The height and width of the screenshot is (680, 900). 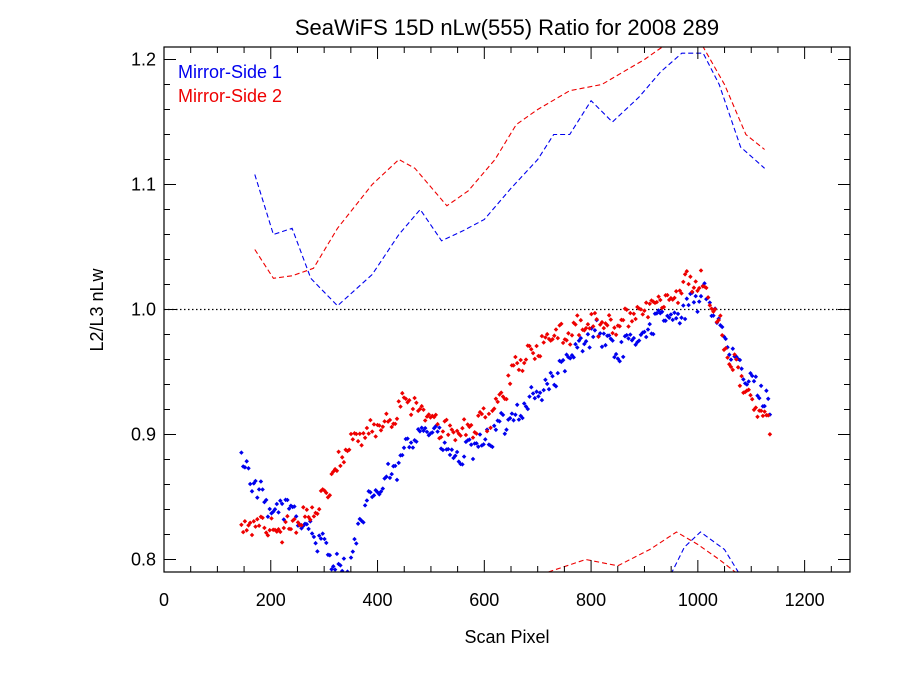 I want to click on y-tick-label: 1.0, so click(x=143, y=310).